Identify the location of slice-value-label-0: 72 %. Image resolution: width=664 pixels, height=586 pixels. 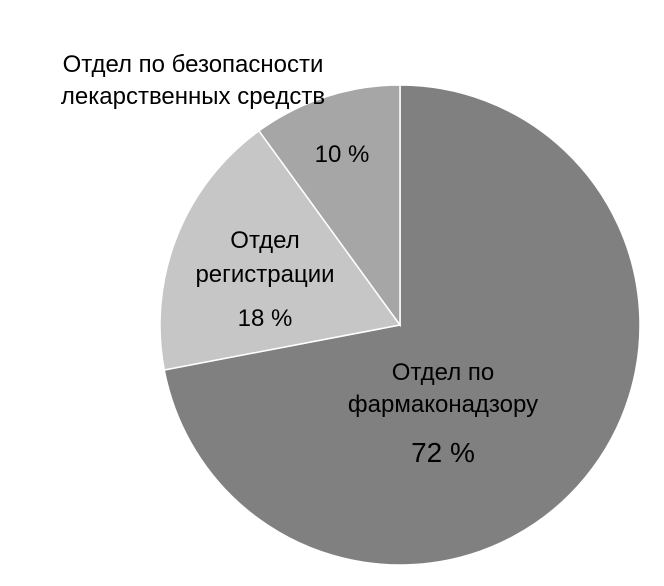
(443, 452).